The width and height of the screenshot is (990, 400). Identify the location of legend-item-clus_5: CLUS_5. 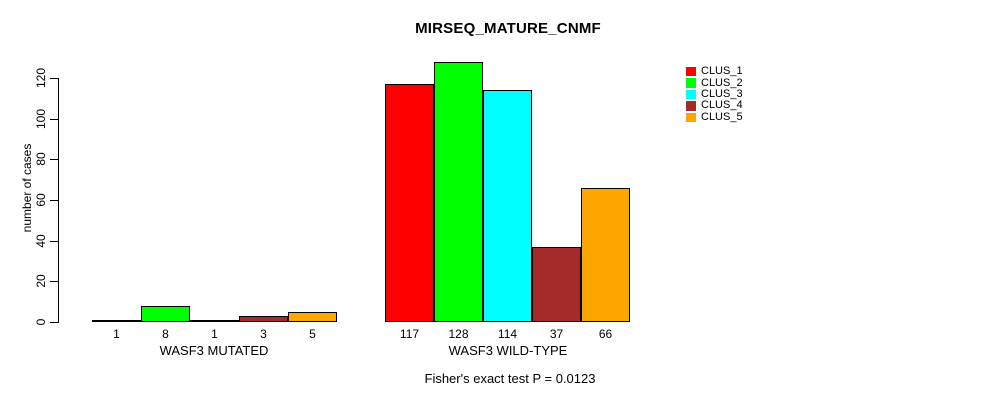
(714, 116).